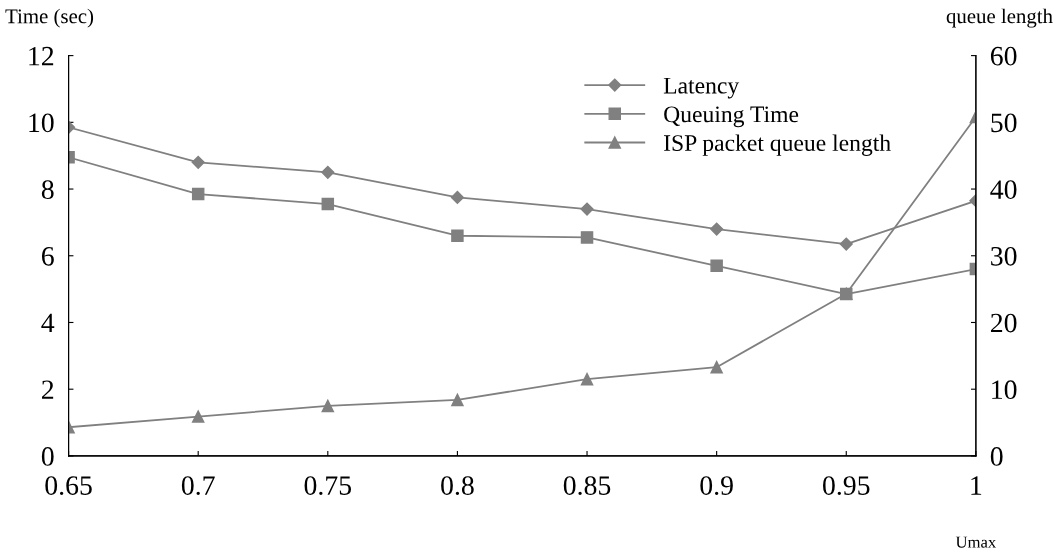 The width and height of the screenshot is (1055, 556). I want to click on y2-axis-title: queue length, so click(999, 18).